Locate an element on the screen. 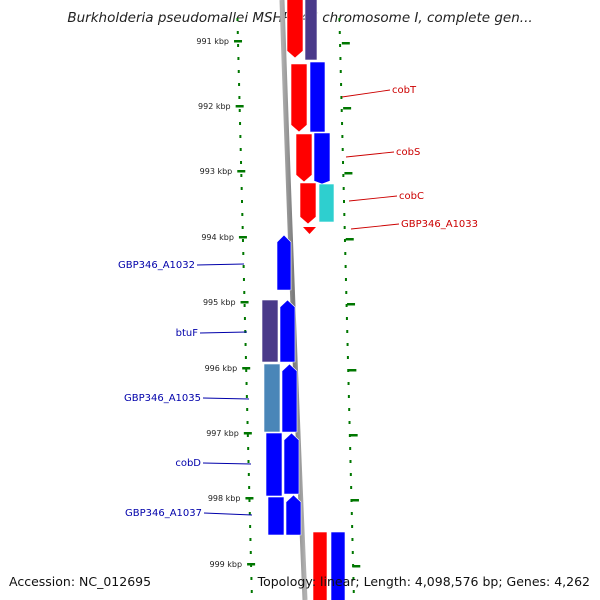  tick-label: 994 kbp is located at coordinates (217, 237).